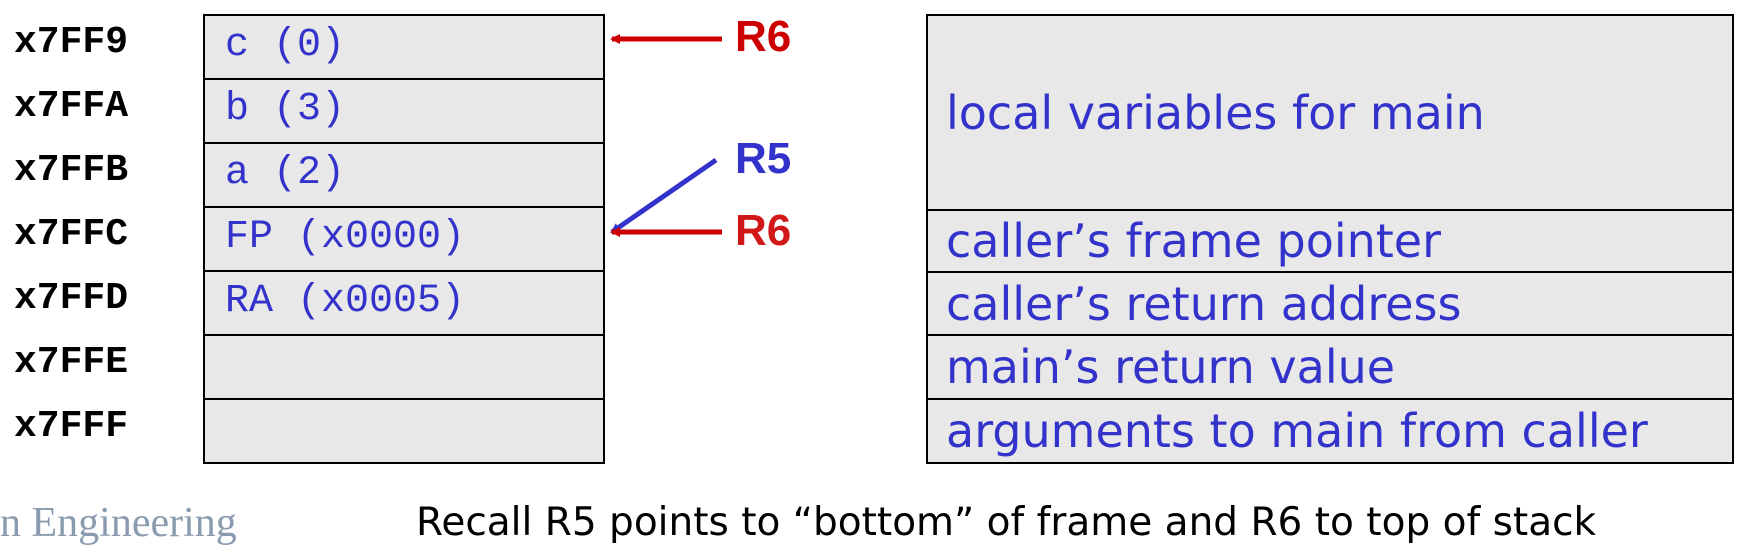 Image resolution: width=1754 pixels, height=553 pixels. What do you see at coordinates (71, 106) in the screenshot?
I see `address-x7FFA: x7FFA` at bounding box center [71, 106].